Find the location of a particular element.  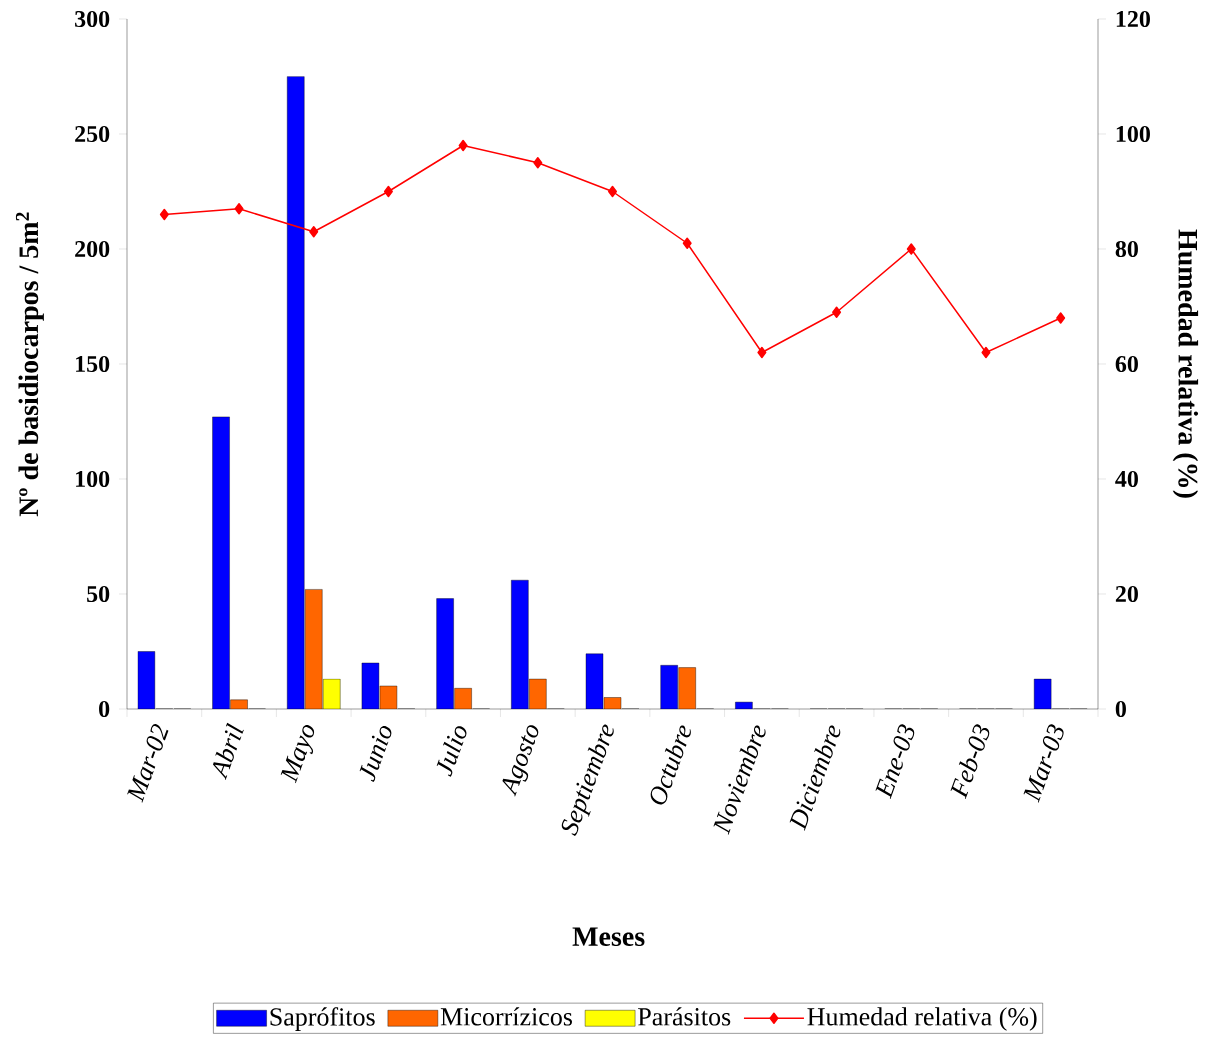

x-tick-label: Feb-03 is located at coordinates (970, 762).